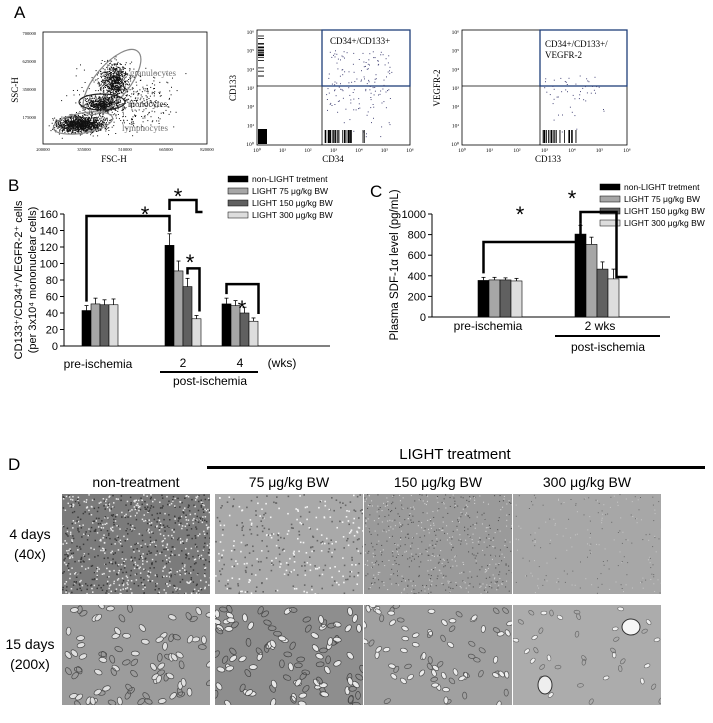 The height and width of the screenshot is (723, 713). I want to click on bar, so click(483, 299).